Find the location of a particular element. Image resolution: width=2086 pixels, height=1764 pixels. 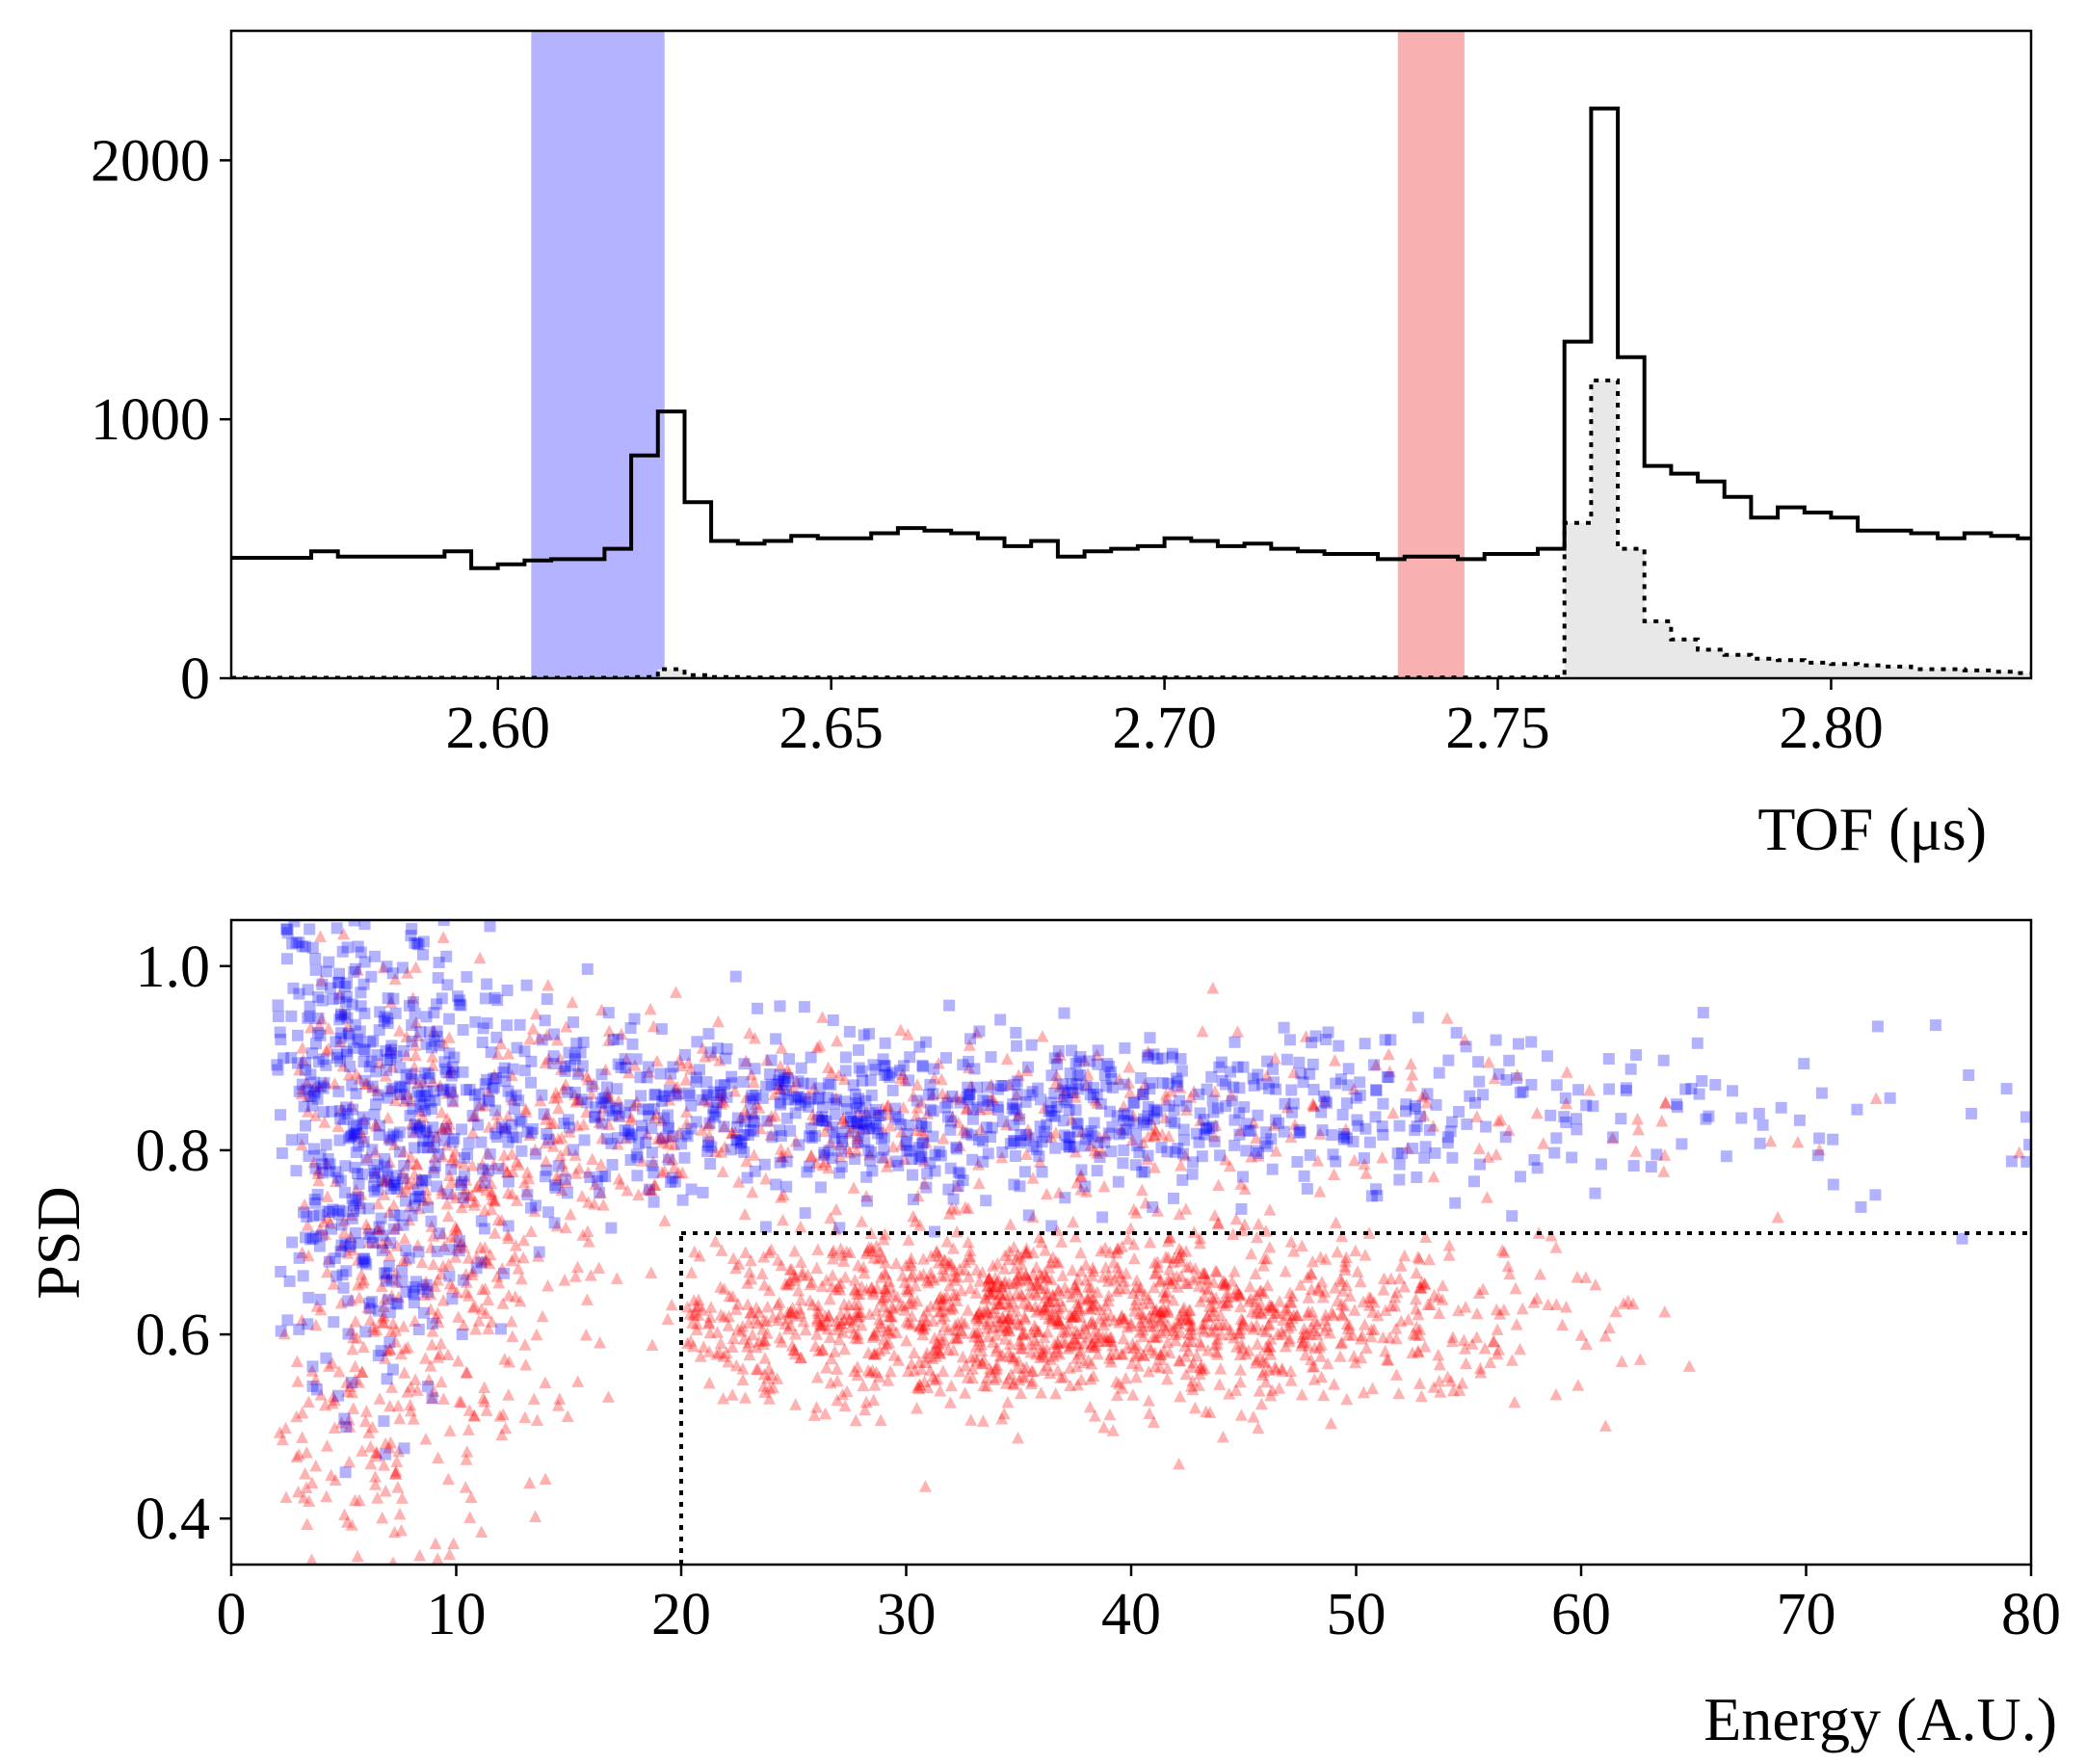

top-y-tick-label: 0 is located at coordinates (195, 679).